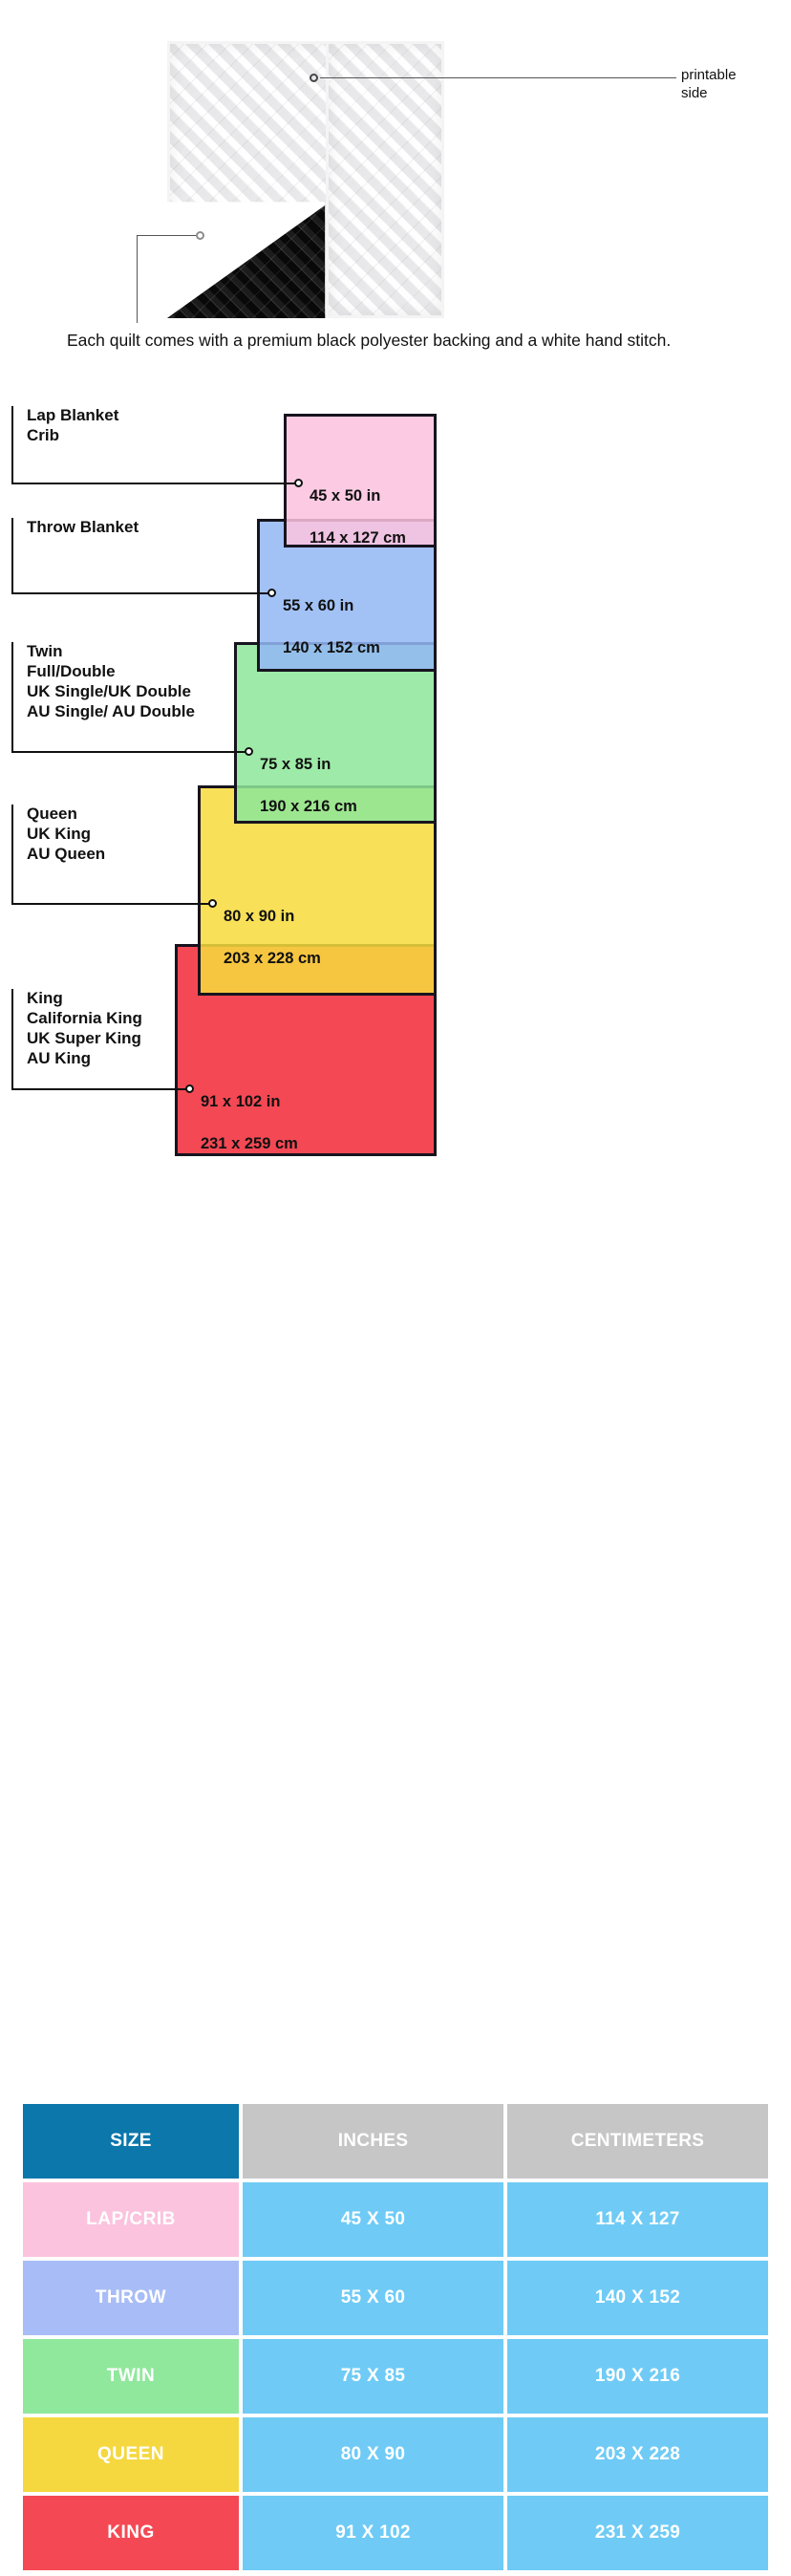  Describe the element at coordinates (129, 752) in the screenshot. I see `leader-horizontal-twin` at that location.